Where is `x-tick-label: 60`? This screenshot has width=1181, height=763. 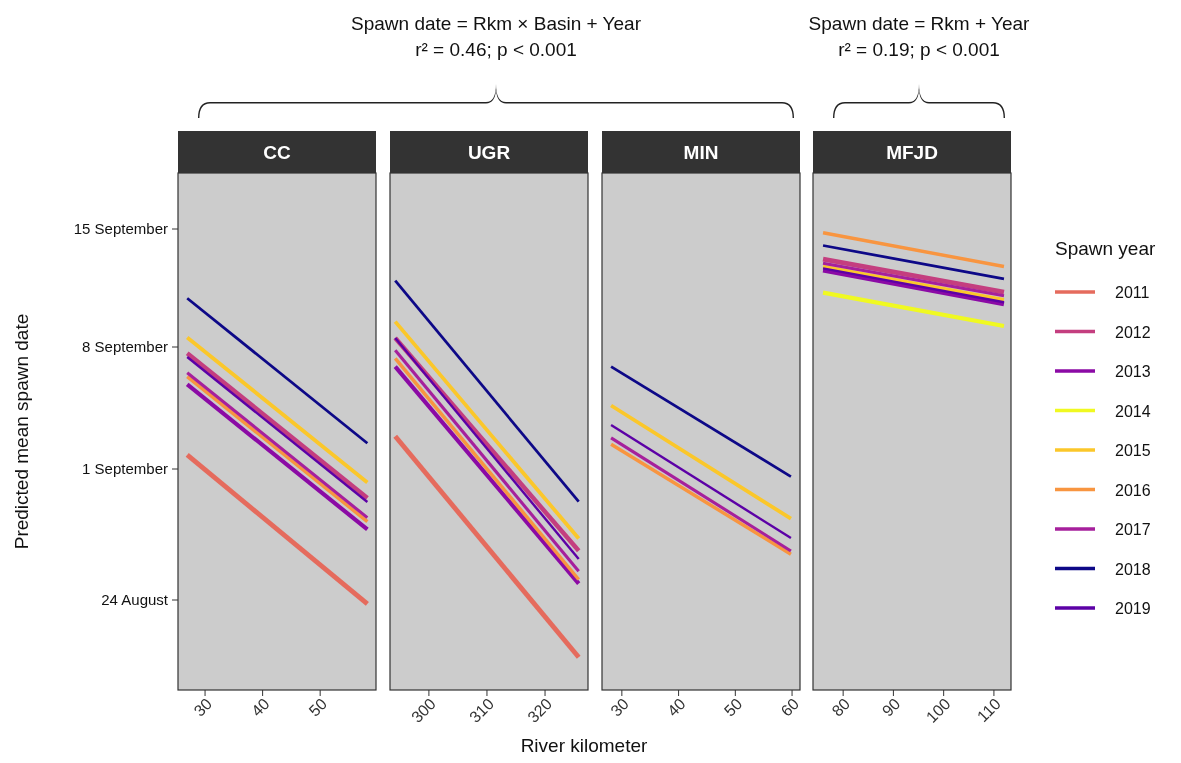 x-tick-label: 60 is located at coordinates (790, 707).